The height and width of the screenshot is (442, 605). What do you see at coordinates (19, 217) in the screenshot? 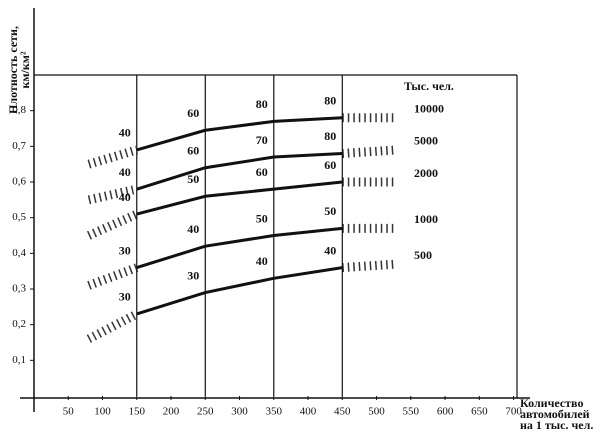
I see `y-tick-label: 0,5` at bounding box center [19, 217].